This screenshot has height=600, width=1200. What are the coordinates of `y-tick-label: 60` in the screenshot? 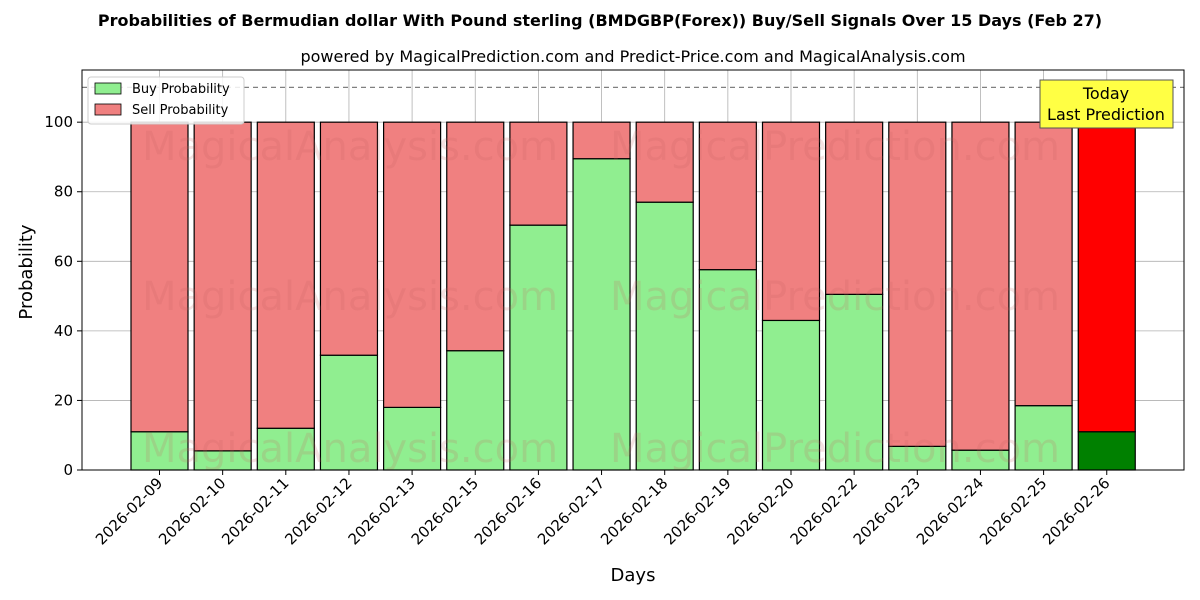 It's located at (63, 261).